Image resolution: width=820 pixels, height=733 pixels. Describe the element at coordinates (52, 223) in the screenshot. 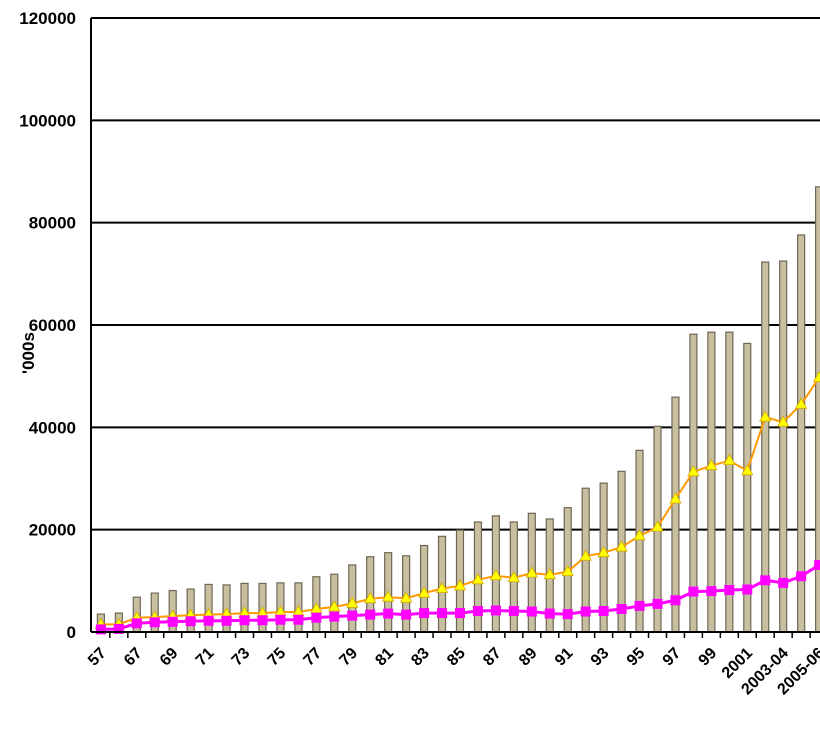

I see `y-tick-label: 80000` at that location.